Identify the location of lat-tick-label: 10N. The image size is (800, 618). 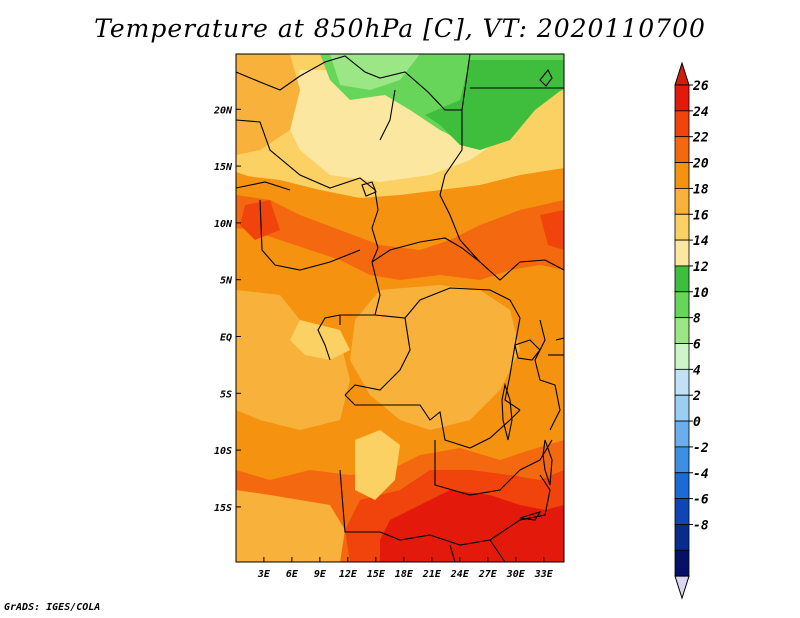
(223, 224).